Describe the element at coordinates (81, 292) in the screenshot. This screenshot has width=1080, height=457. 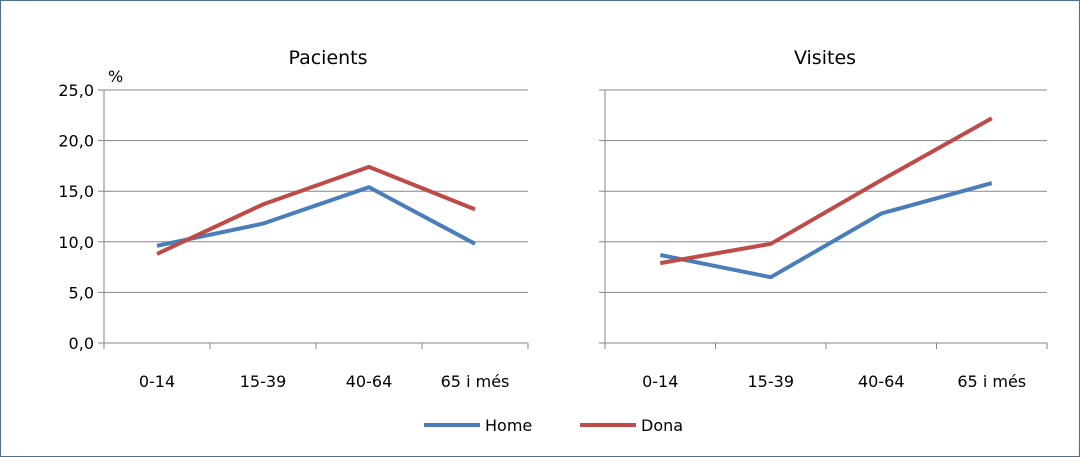
I see `y-tick-label: 5,0` at that location.